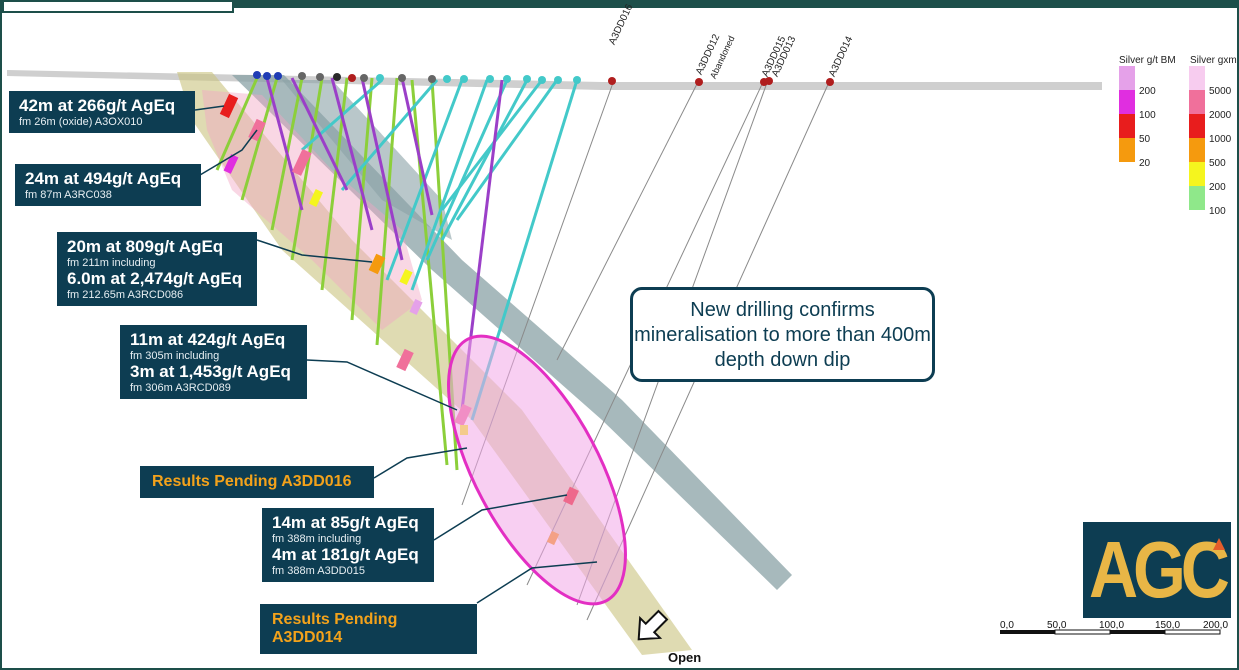 The height and width of the screenshot is (670, 1239). I want to click on header-bar, so click(619, 4).